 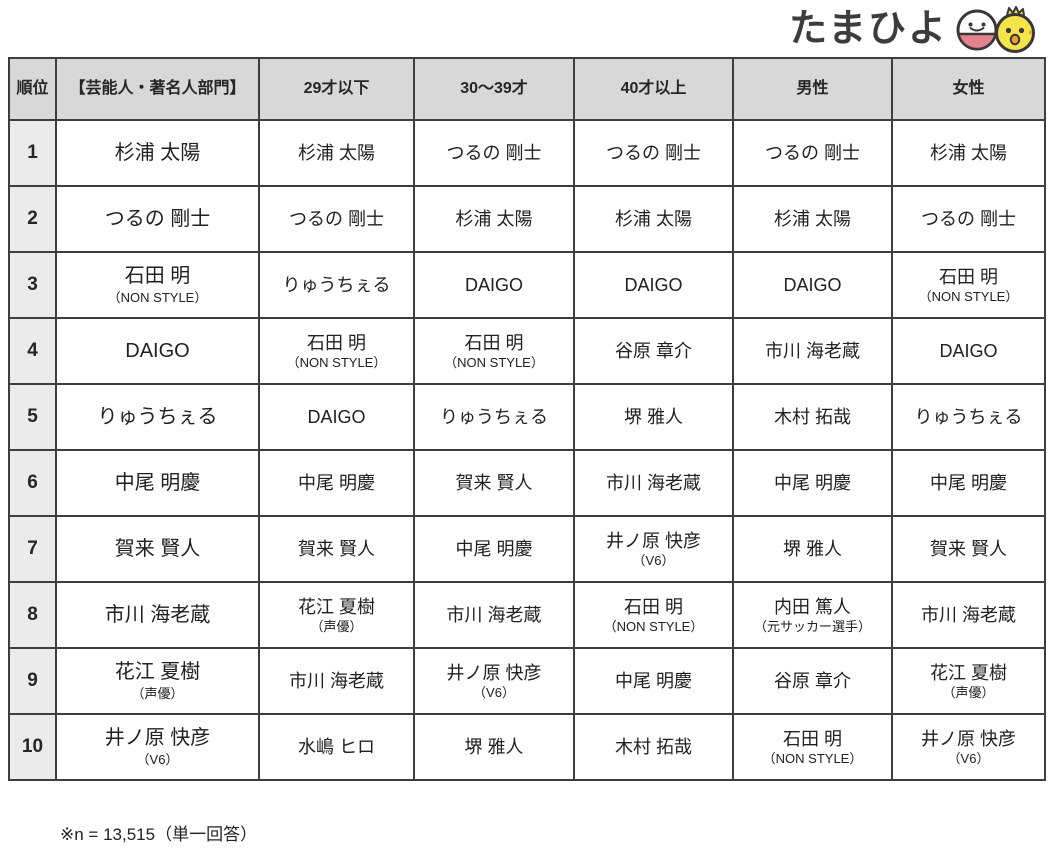 I want to click on name-cell: 内田 篤人 （元サッカー選手）, so click(x=812, y=615).